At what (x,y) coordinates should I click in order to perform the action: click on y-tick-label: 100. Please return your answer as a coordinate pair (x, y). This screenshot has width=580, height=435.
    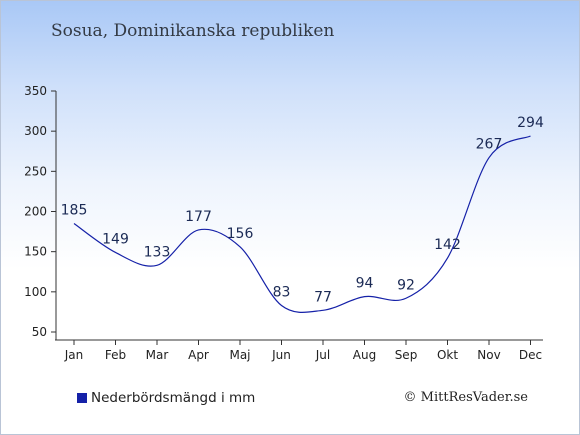
    Looking at the image, I should click on (35, 292).